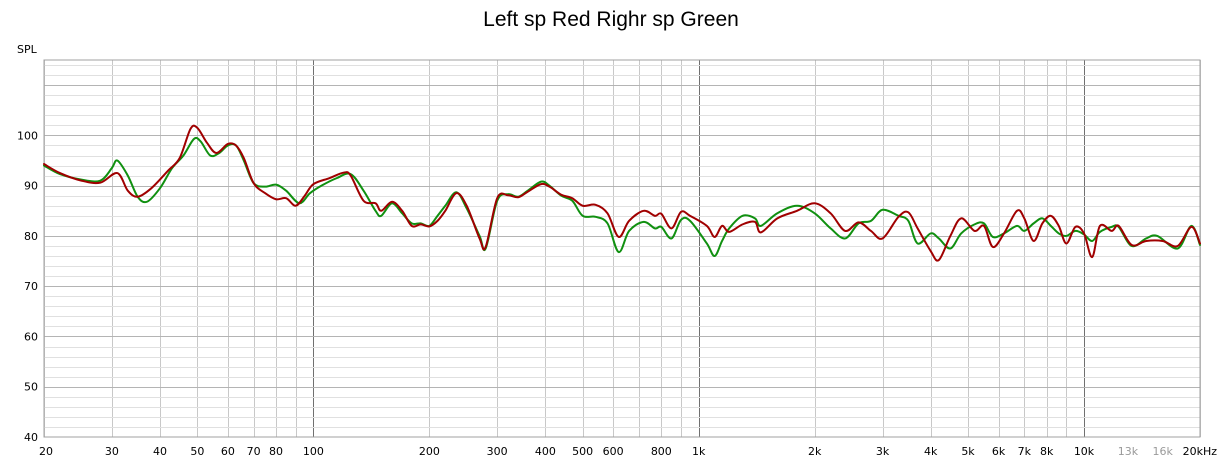  Describe the element at coordinates (27, 135) in the screenshot. I see `y-tick-label: 100` at that location.